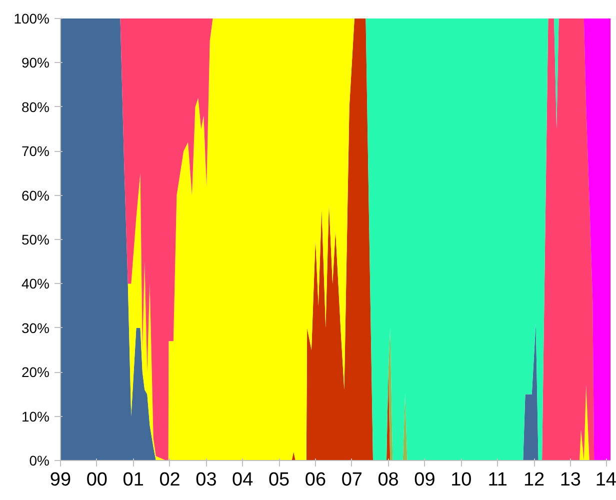 The height and width of the screenshot is (500, 616). What do you see at coordinates (35, 106) in the screenshot?
I see `y-tick-label: 80%` at bounding box center [35, 106].